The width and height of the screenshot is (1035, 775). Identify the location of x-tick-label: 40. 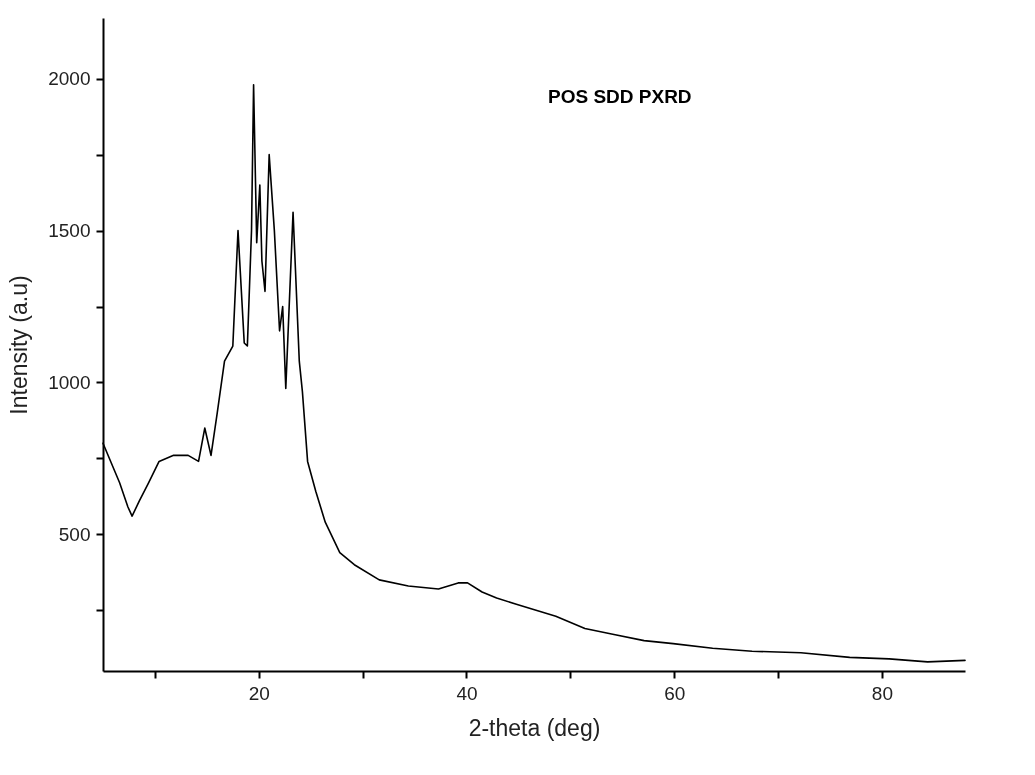
(467, 693).